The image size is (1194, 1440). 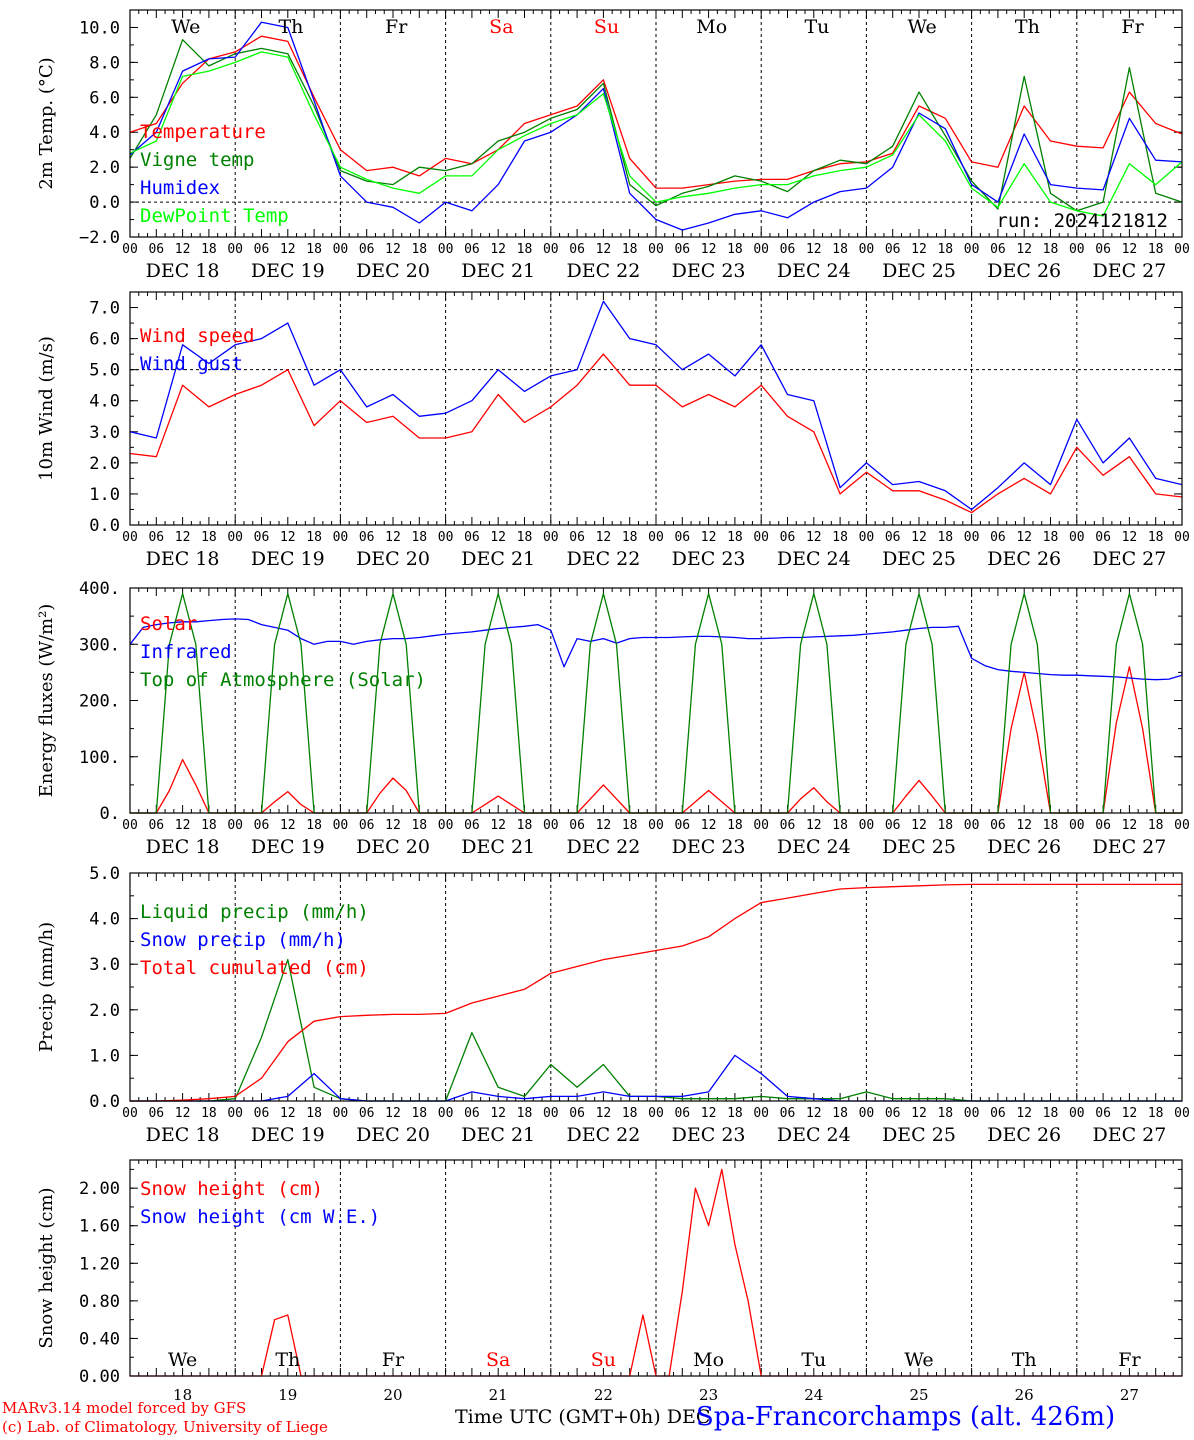 I want to click on legend-entry: Snow height (cm W.E.), so click(x=260, y=1217).